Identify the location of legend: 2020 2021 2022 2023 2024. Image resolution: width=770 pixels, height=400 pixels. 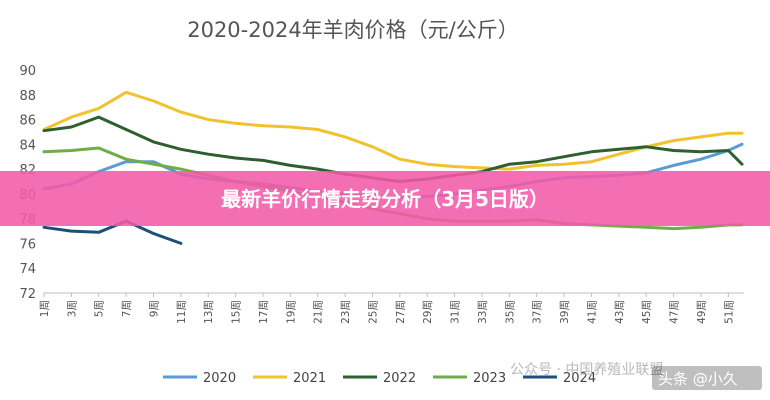
(379, 378).